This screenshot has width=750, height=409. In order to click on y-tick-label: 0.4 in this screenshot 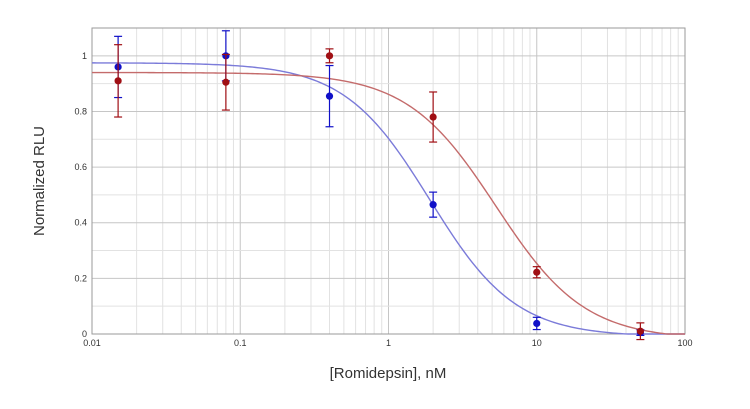, I will do `click(80, 223)`.